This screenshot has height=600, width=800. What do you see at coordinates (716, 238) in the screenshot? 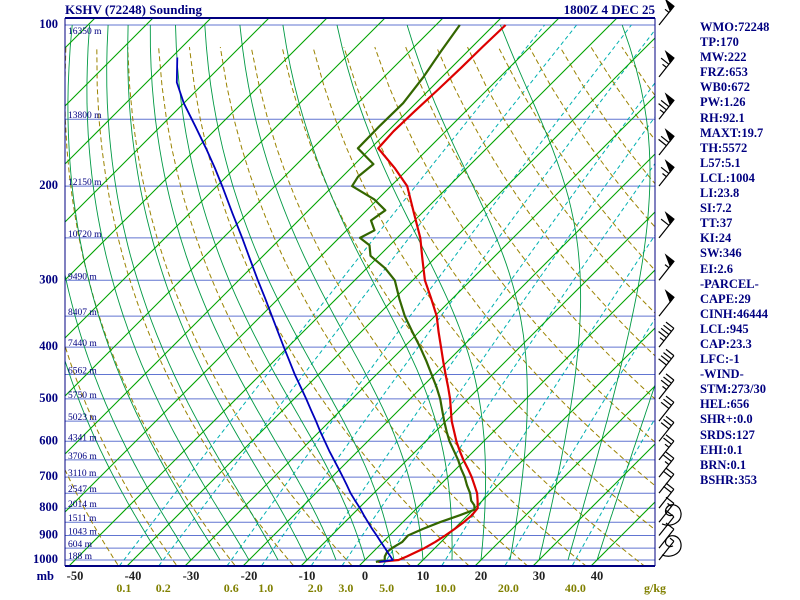
I see `stat-line: KI:24` at bounding box center [716, 238].